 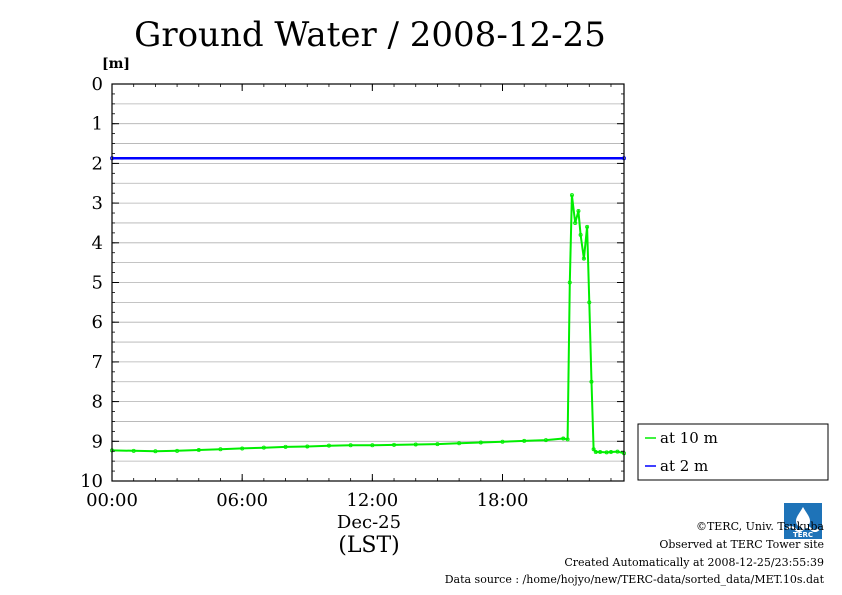 I want to click on legend-box, so click(x=733, y=452).